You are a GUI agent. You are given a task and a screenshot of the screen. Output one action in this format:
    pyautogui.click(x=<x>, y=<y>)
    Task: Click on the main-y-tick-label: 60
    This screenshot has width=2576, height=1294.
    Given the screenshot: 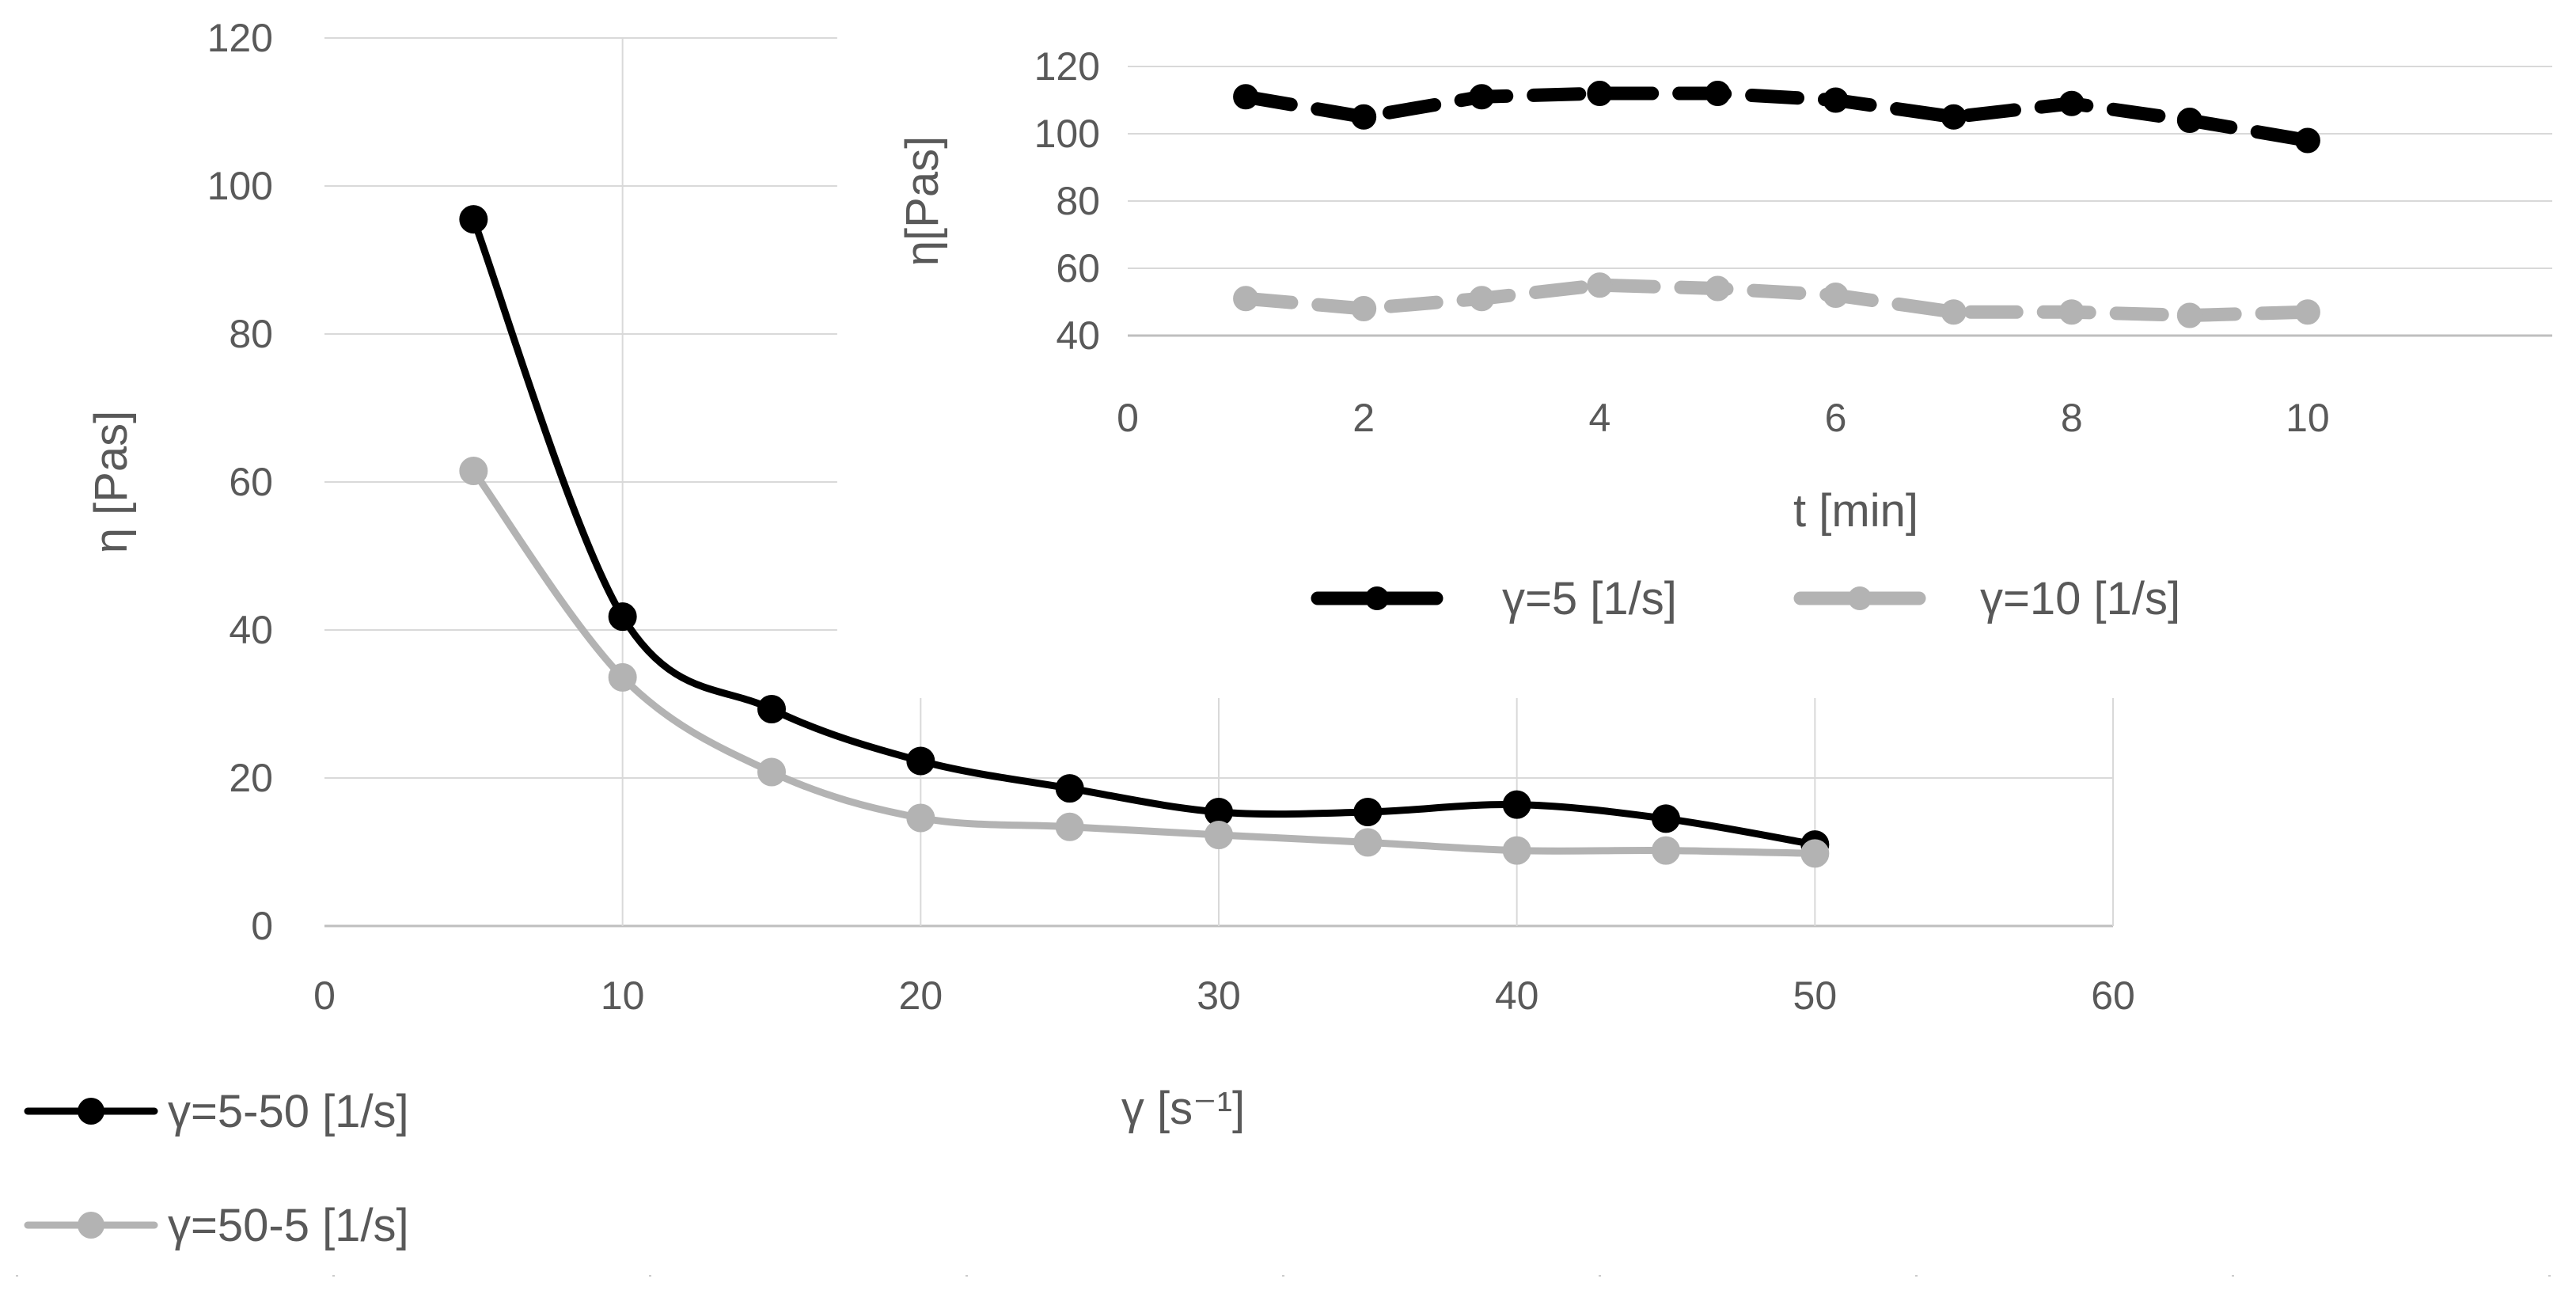 What is the action you would take?
    pyautogui.click(x=251, y=482)
    